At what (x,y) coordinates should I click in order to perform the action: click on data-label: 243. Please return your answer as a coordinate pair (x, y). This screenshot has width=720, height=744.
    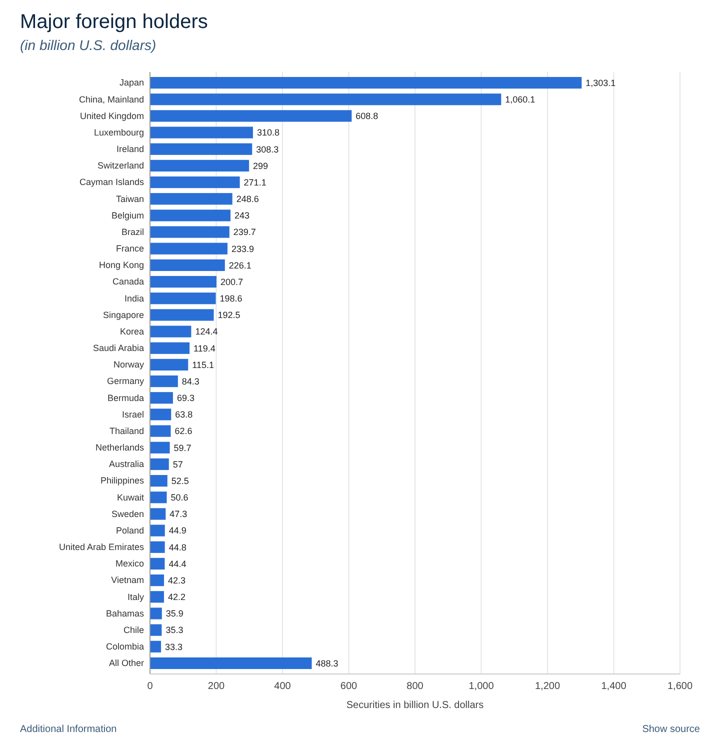
    Looking at the image, I should click on (242, 215).